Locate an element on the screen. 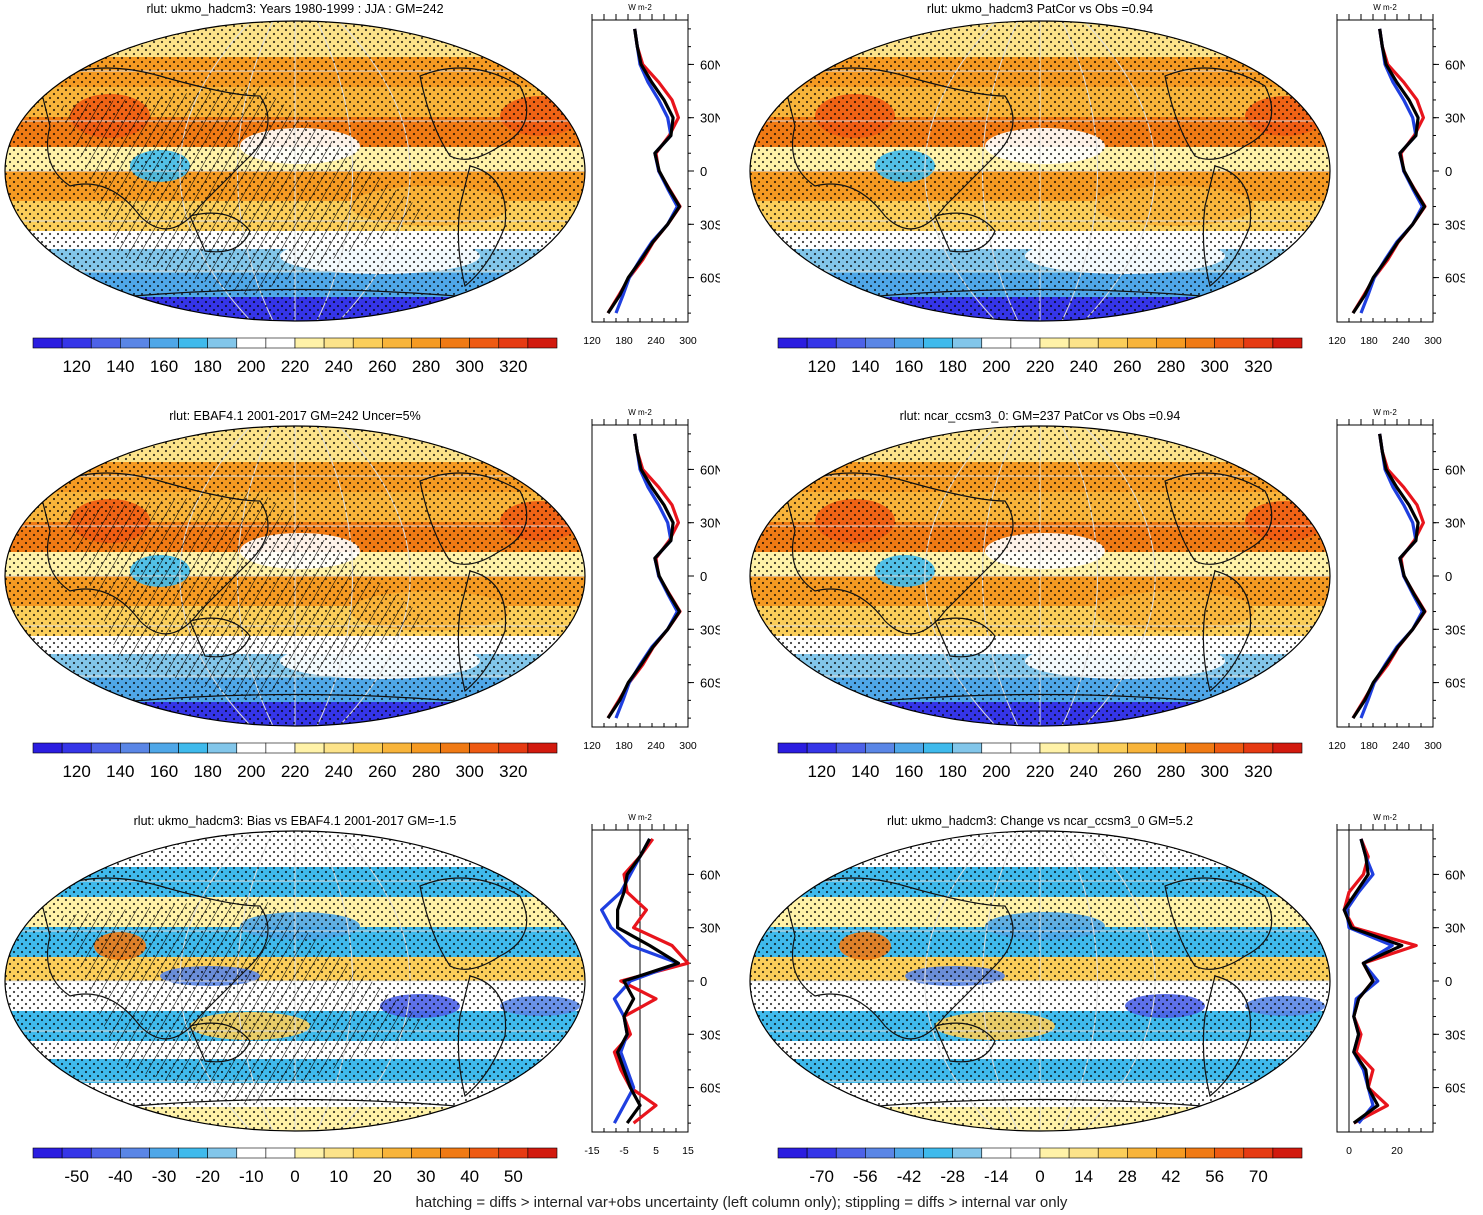  zonal-mean-plot: W m-2 60N 30N 0 30S 60S 120 180 240 300 is located at coordinates (651, 175).